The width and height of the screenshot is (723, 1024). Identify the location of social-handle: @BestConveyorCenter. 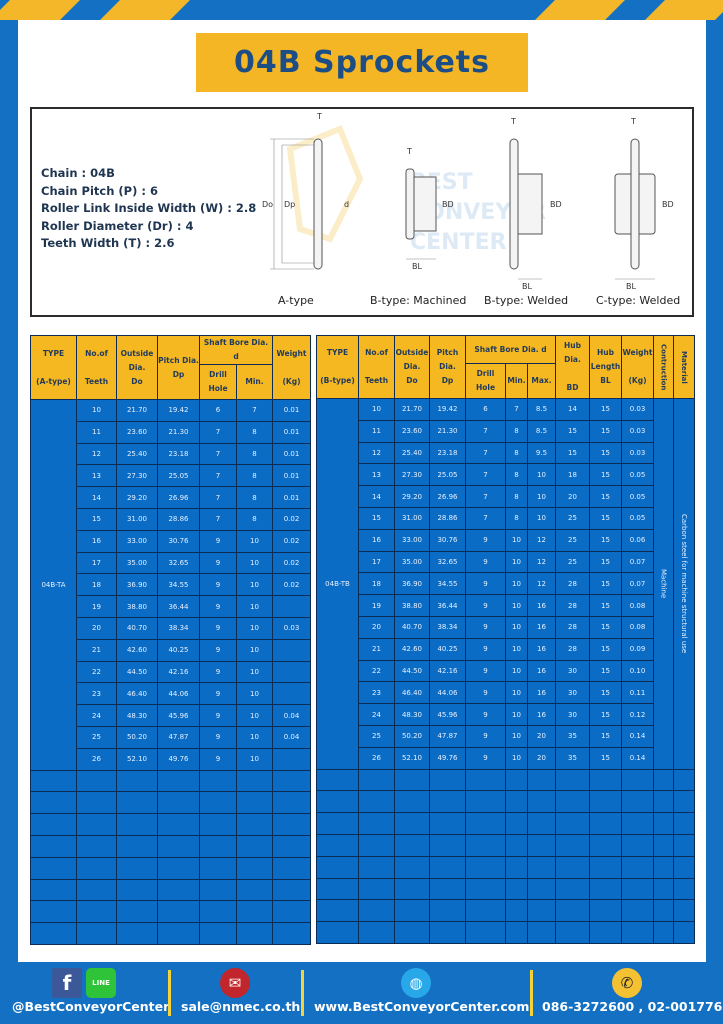
(91, 1006).